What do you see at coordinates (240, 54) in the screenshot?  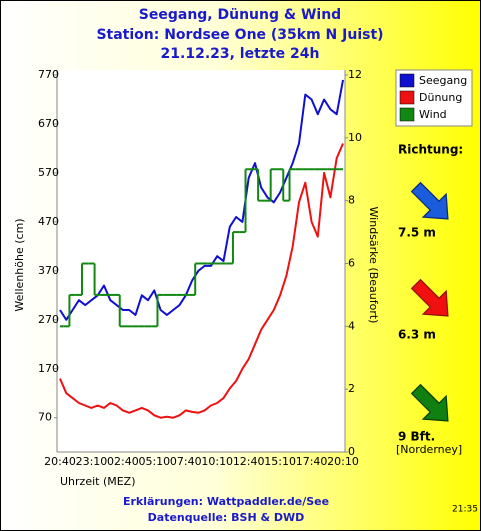 I see `chart-subtitle: 21.12.23, letzte 24h` at bounding box center [240, 54].